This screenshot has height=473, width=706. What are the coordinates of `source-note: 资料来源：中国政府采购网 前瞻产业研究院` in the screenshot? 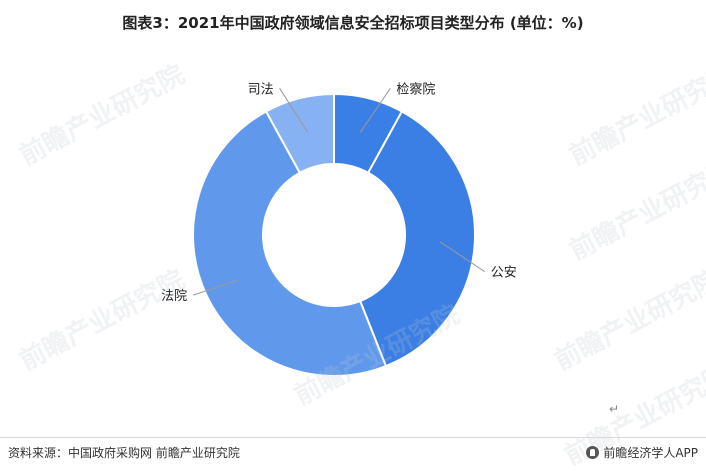 It's located at (124, 453).